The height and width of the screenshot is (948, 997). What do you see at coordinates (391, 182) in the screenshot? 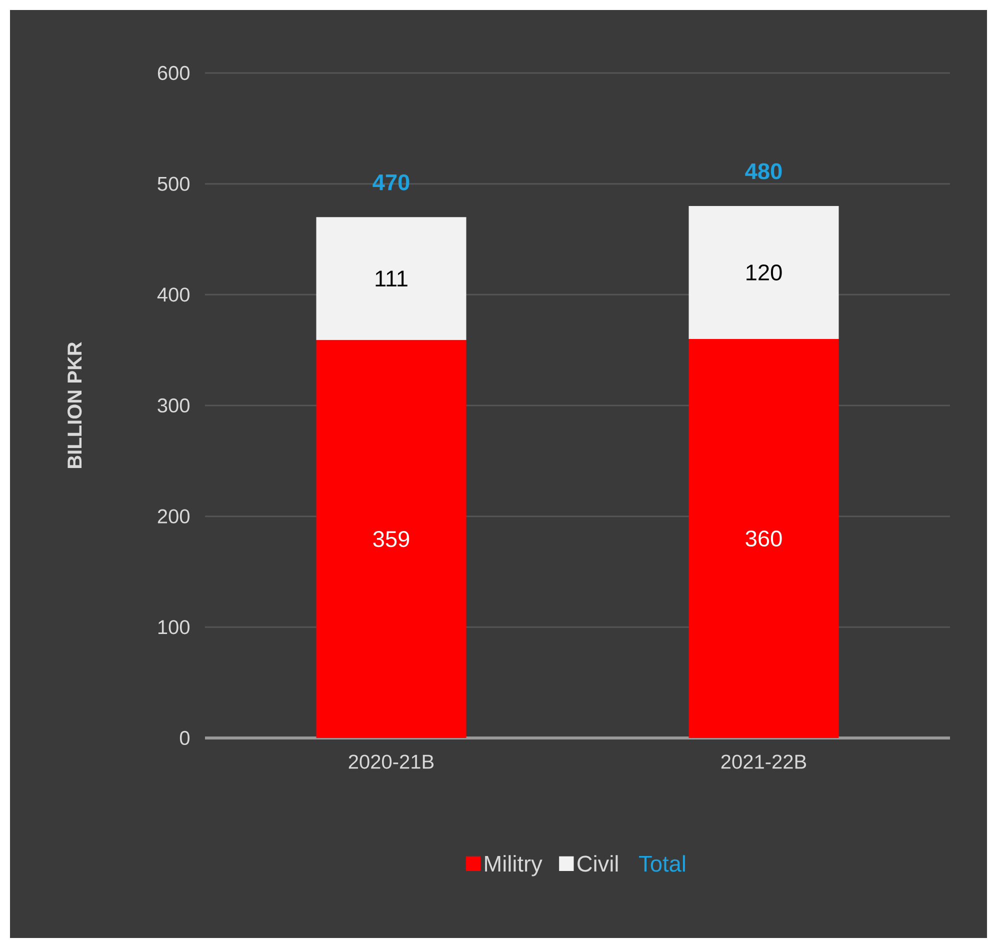
I see `total-label: 470` at bounding box center [391, 182].